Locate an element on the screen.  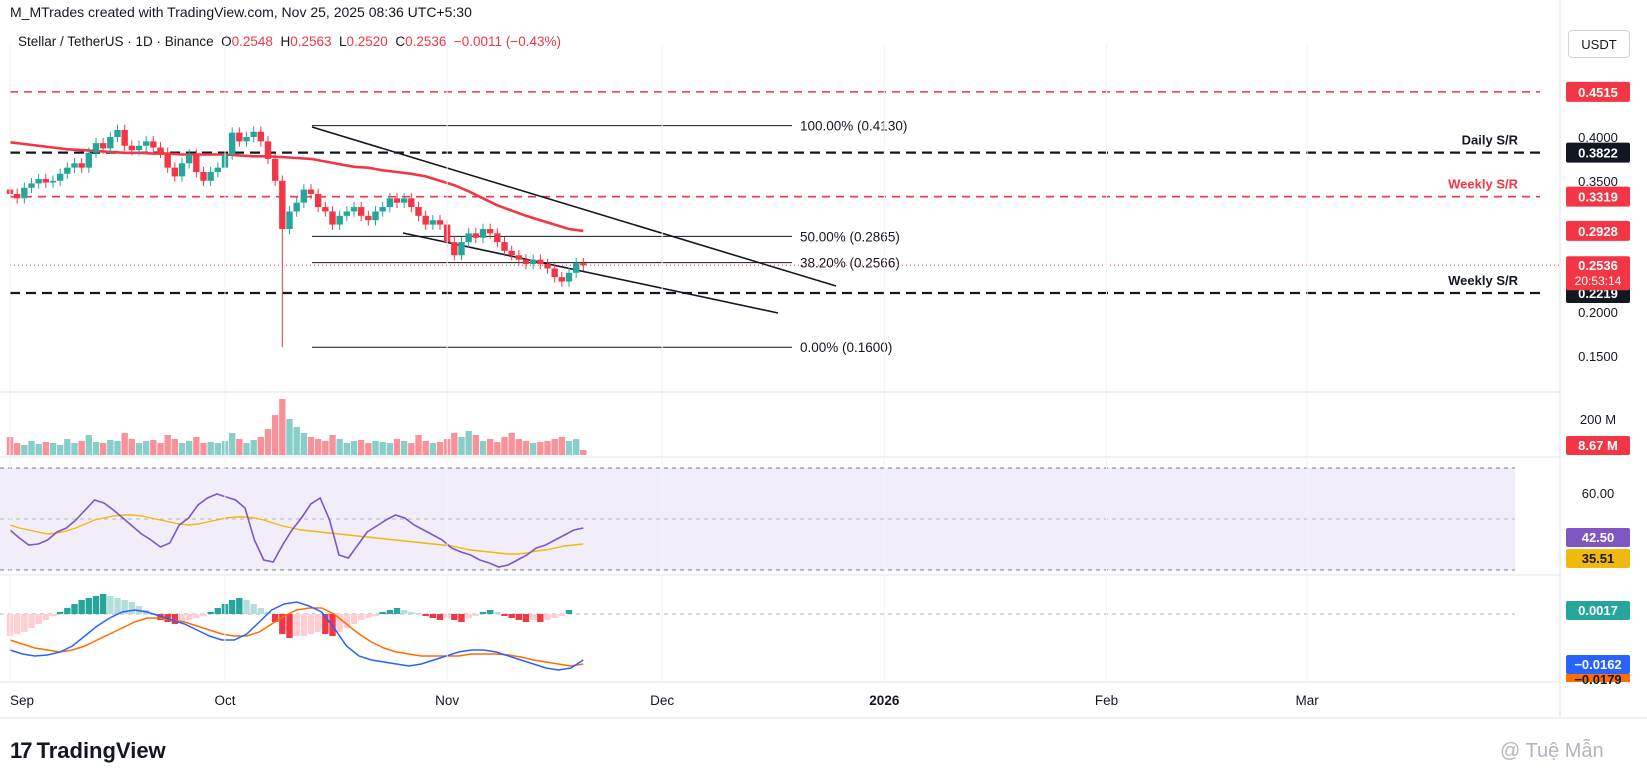
time-tick-6: Mar is located at coordinates (1308, 700).